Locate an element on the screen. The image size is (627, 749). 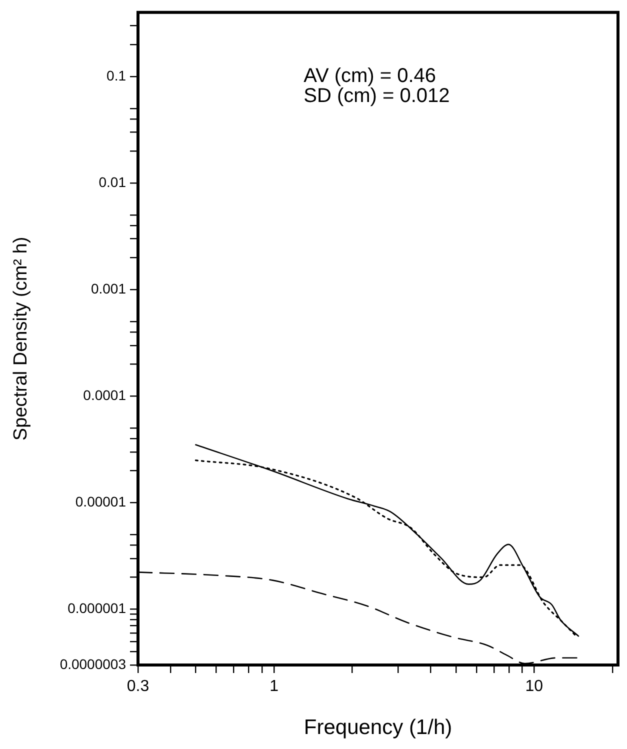
y-axis-title: Spectral Density (cm² h) is located at coordinates (21, 338).